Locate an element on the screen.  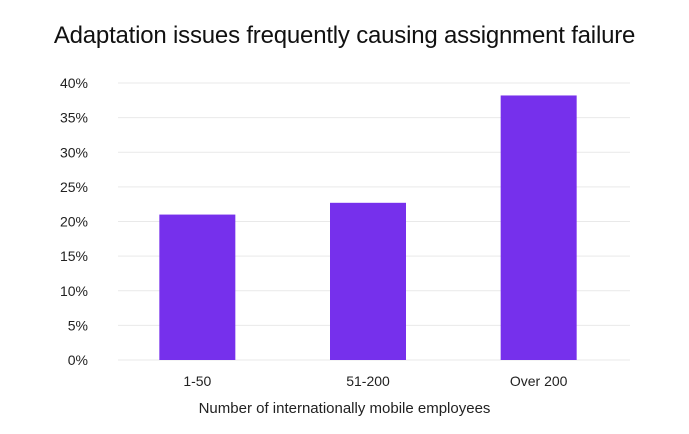
x-tick-label: 1-50 is located at coordinates (197, 381).